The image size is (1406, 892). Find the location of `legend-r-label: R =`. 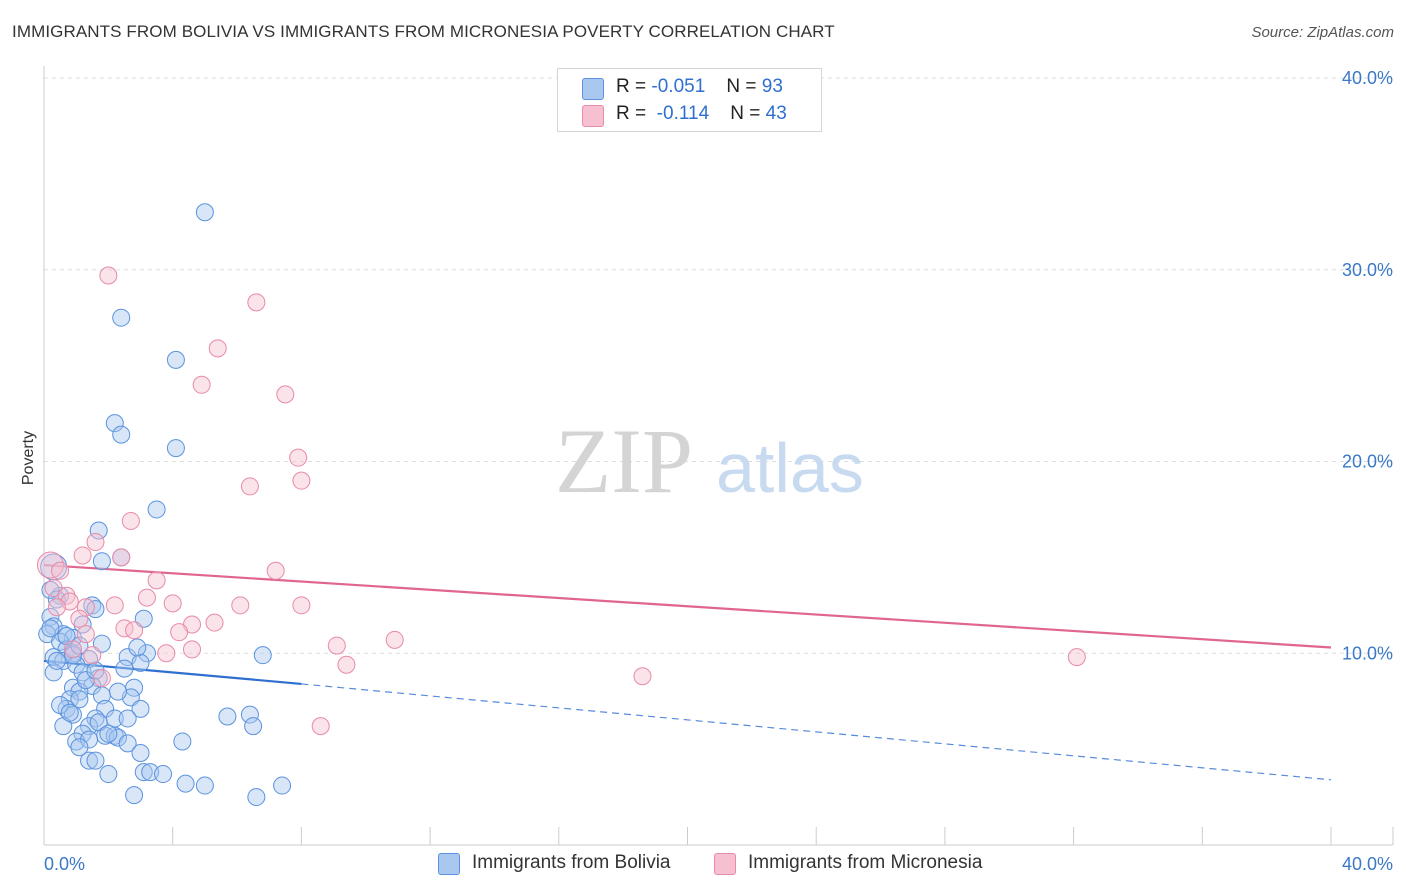

legend-r-label: R = is located at coordinates (631, 86).